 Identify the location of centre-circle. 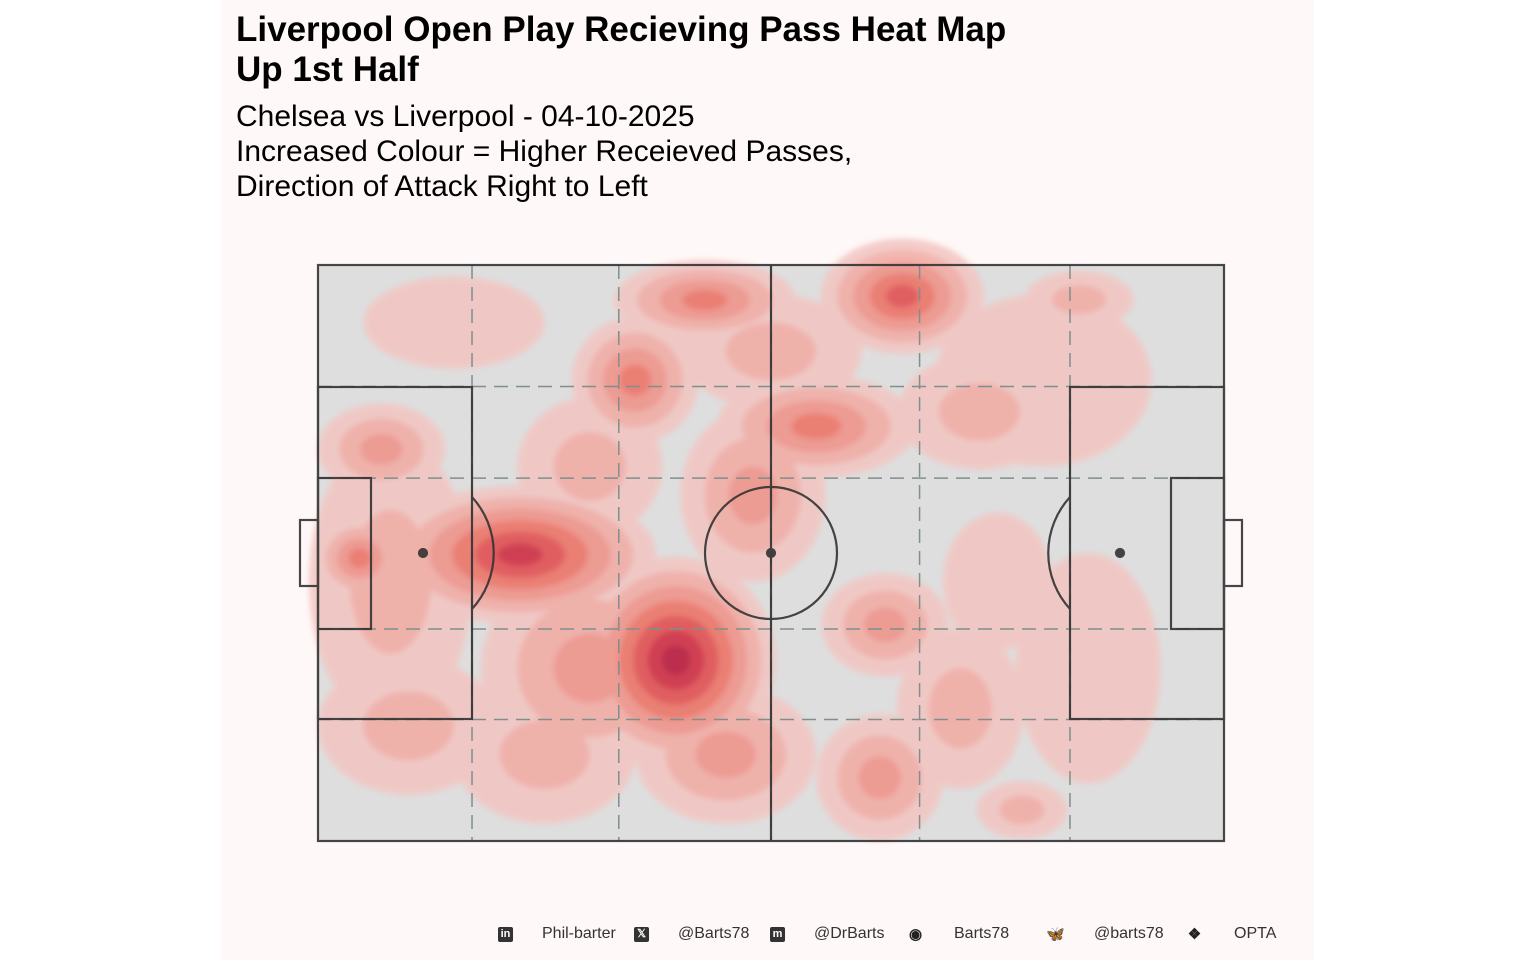
(771, 553).